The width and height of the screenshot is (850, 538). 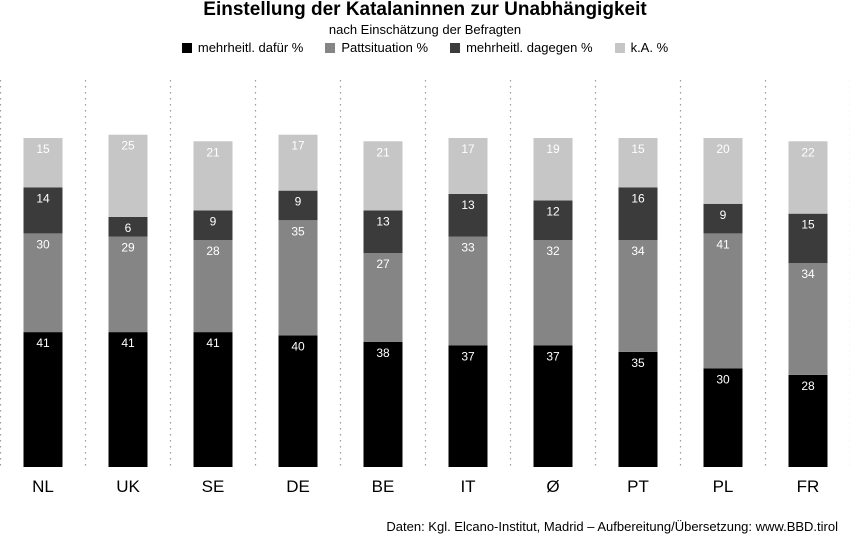 What do you see at coordinates (383, 486) in the screenshot?
I see `category-label: BE` at bounding box center [383, 486].